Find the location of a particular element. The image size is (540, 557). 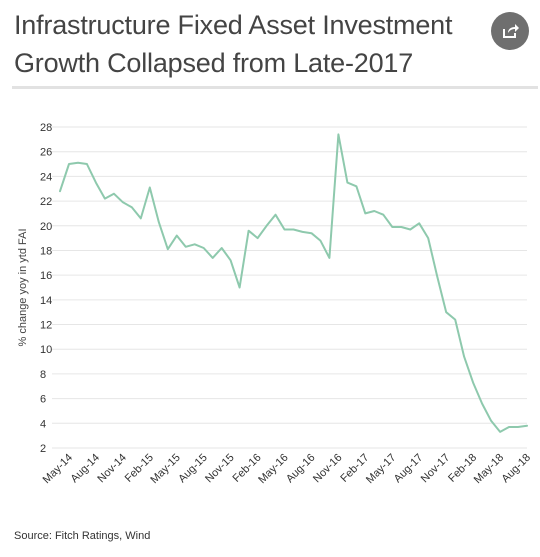

x-tick-label: Nov-14 is located at coordinates (112, 469).